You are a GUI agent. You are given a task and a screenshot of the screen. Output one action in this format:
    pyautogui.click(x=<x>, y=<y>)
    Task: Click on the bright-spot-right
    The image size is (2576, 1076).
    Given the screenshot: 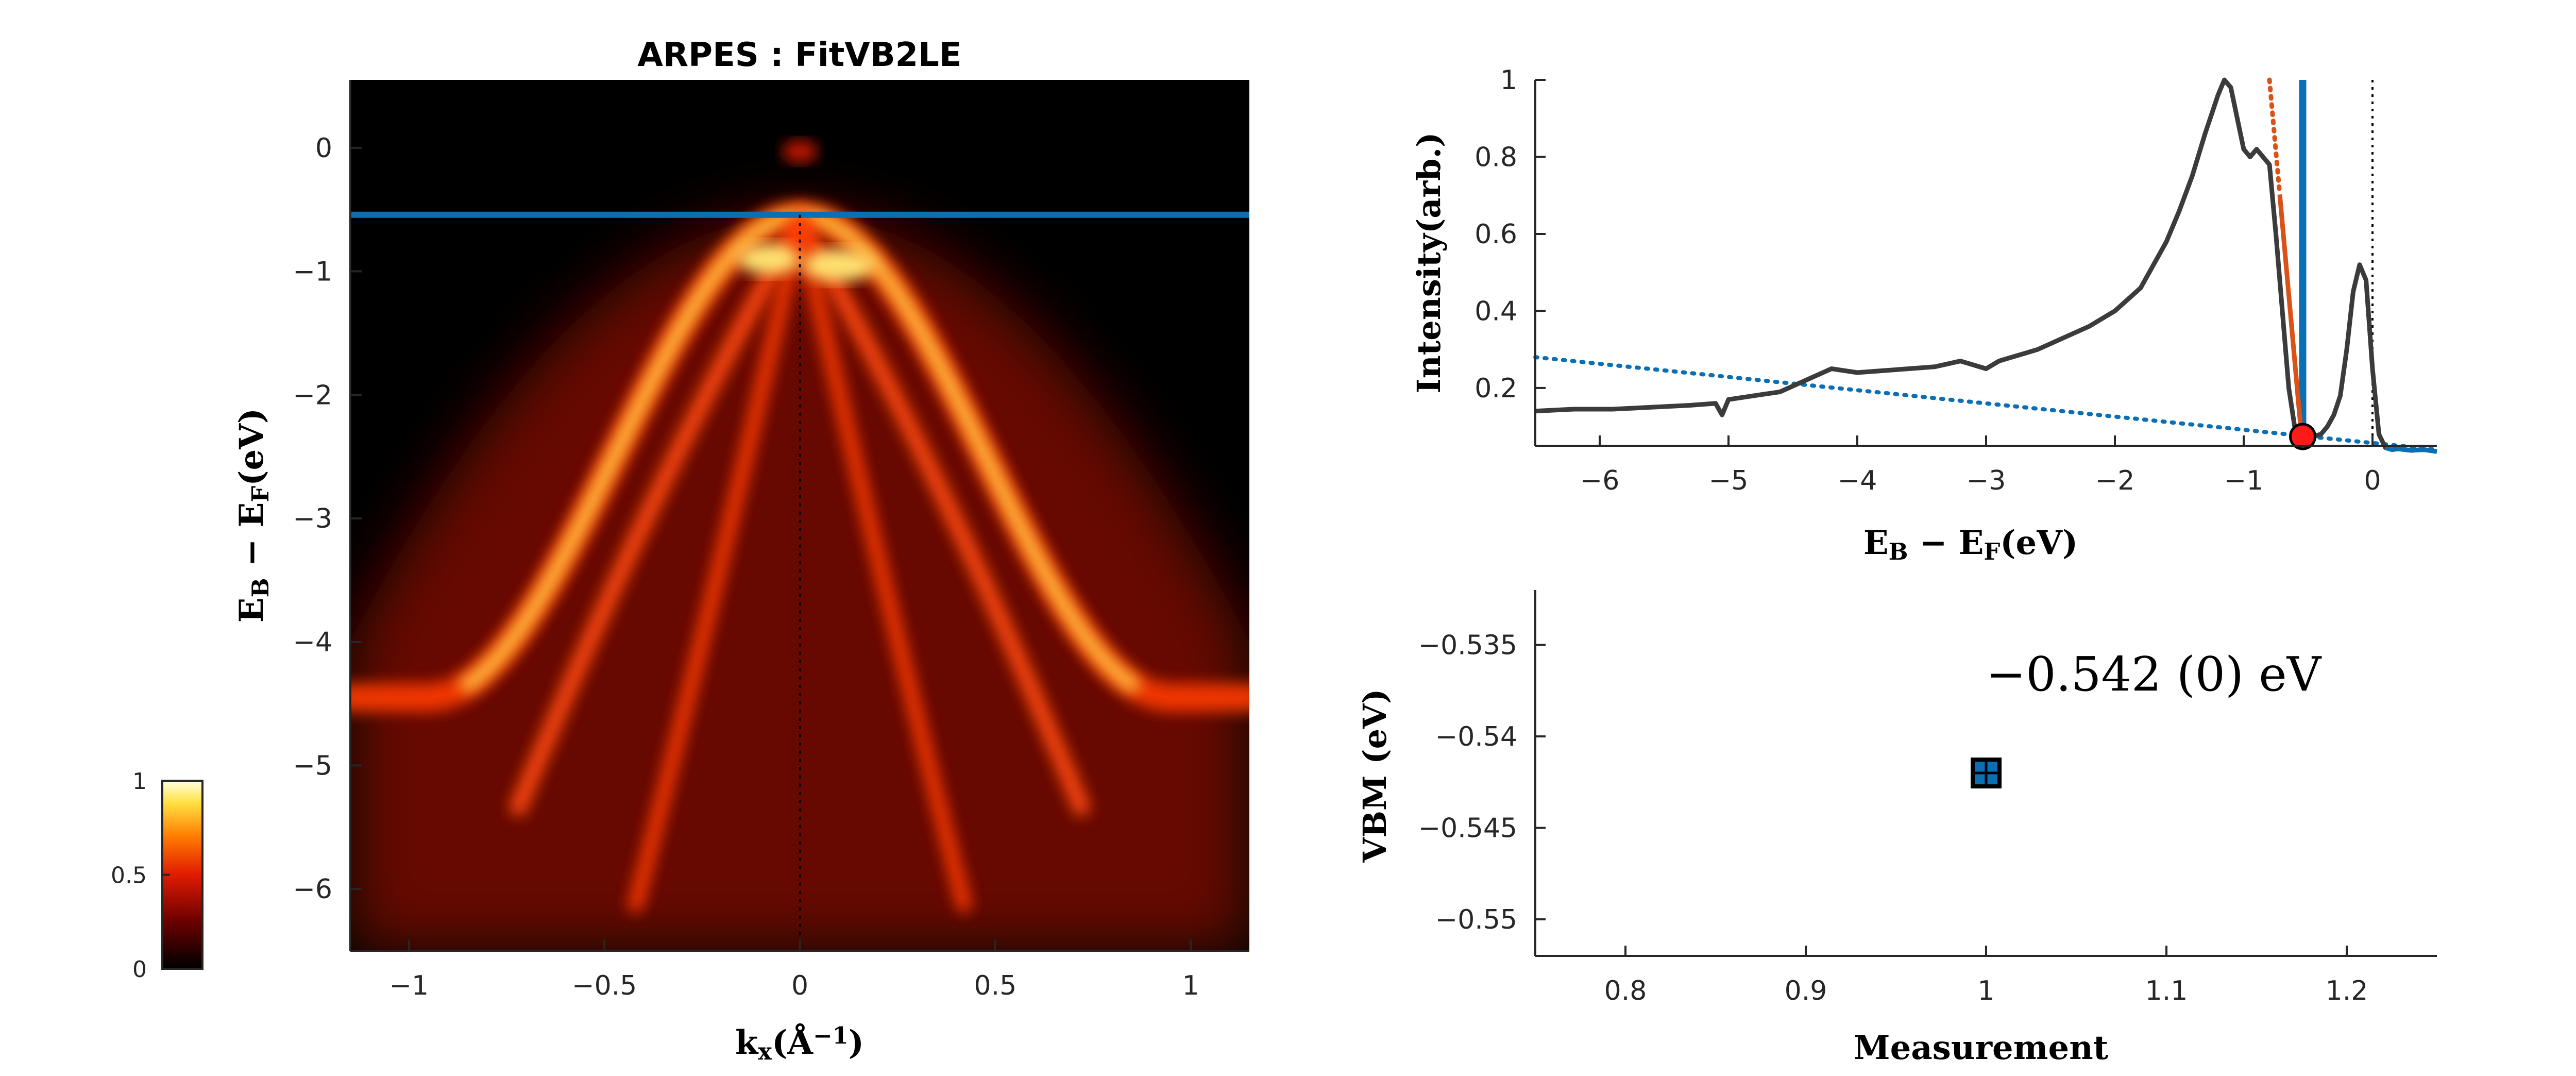 What is the action you would take?
    pyautogui.click(x=839, y=265)
    